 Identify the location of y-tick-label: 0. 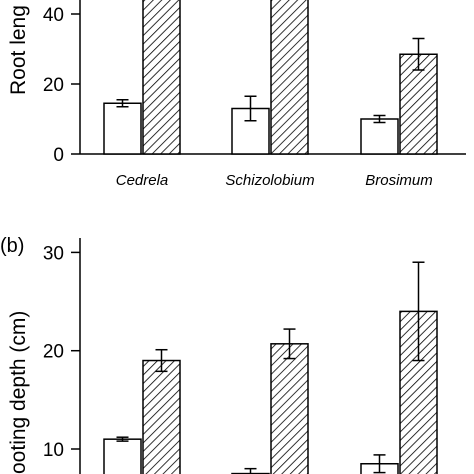
(58, 155).